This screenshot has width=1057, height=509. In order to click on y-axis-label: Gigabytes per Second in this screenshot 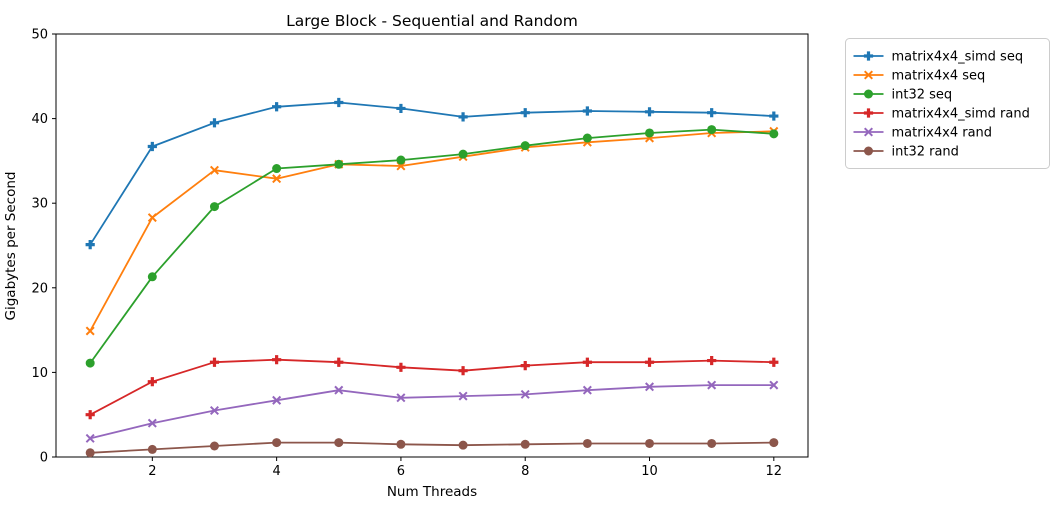, I will do `click(11, 246)`.